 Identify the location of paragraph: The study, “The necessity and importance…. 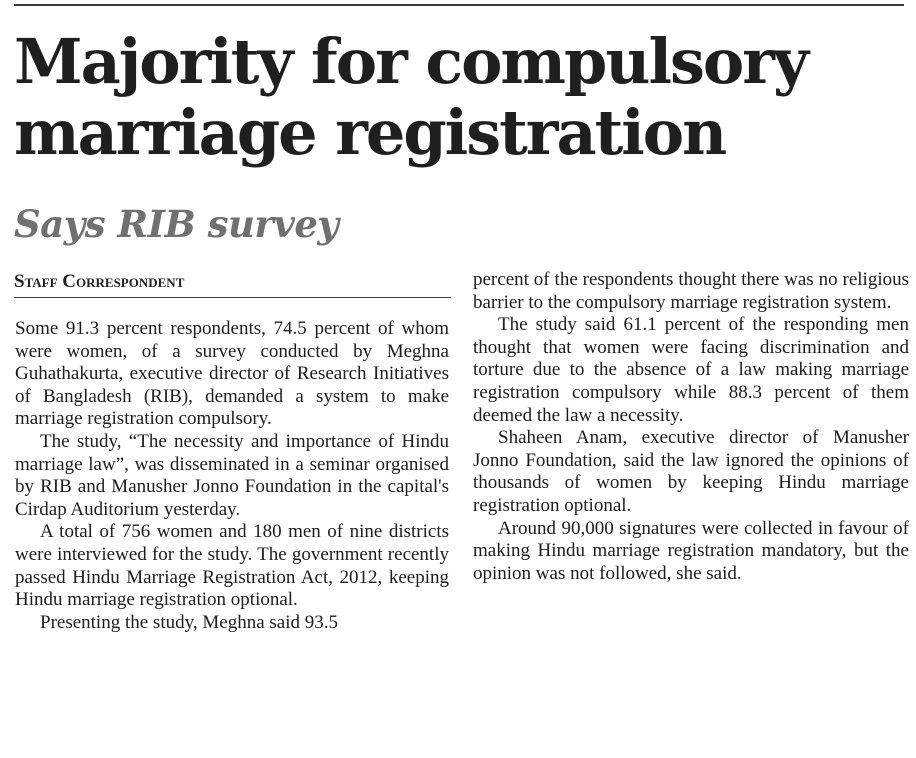
(232, 475).